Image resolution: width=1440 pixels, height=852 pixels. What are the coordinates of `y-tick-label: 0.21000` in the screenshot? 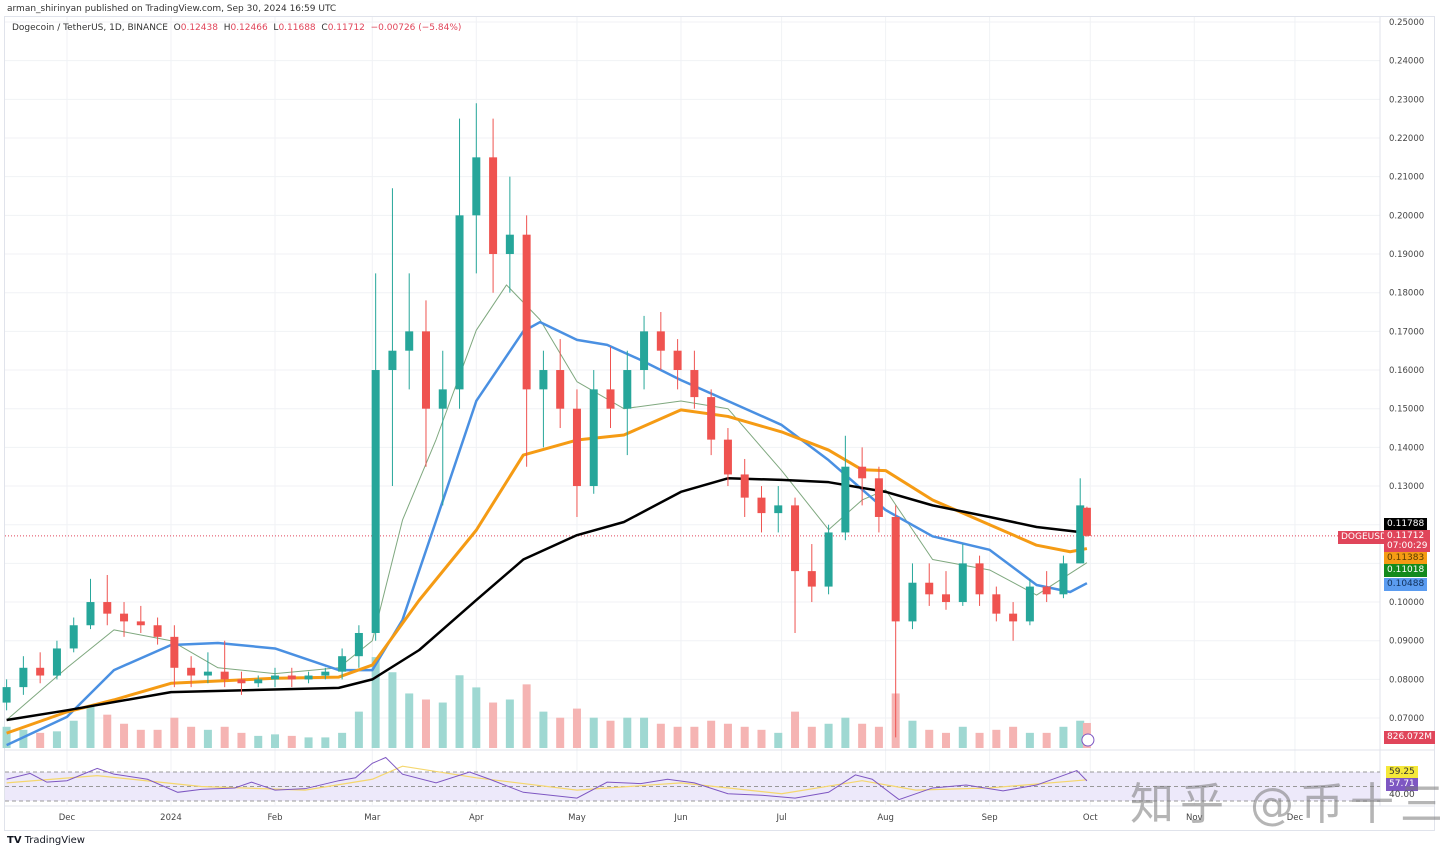 It's located at (1406, 178).